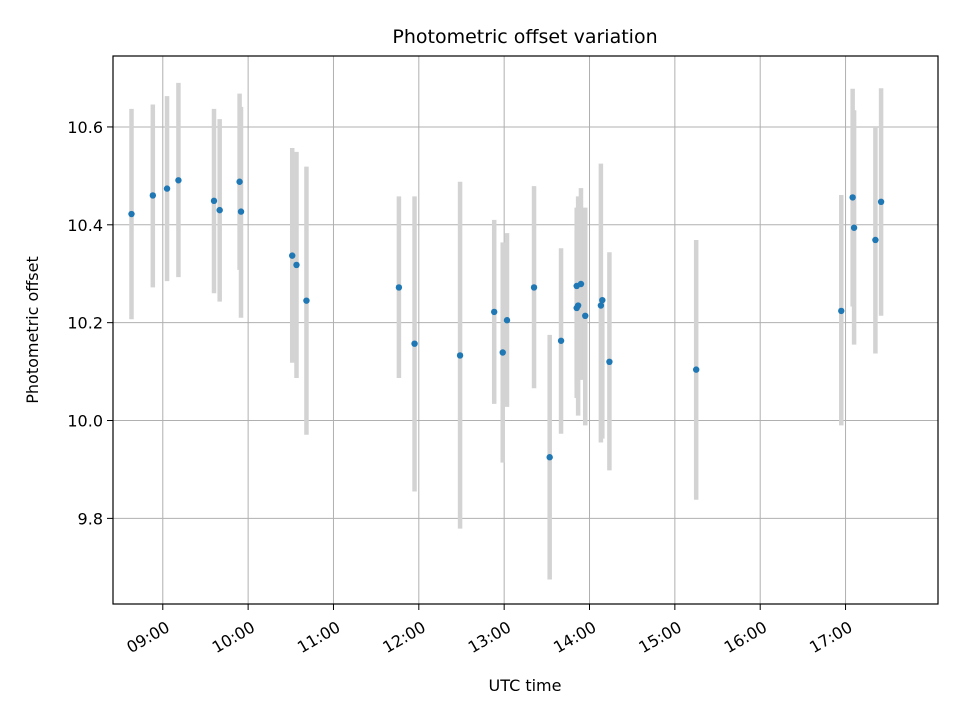  I want to click on x-tick-label: 14:00, so click(574, 637).